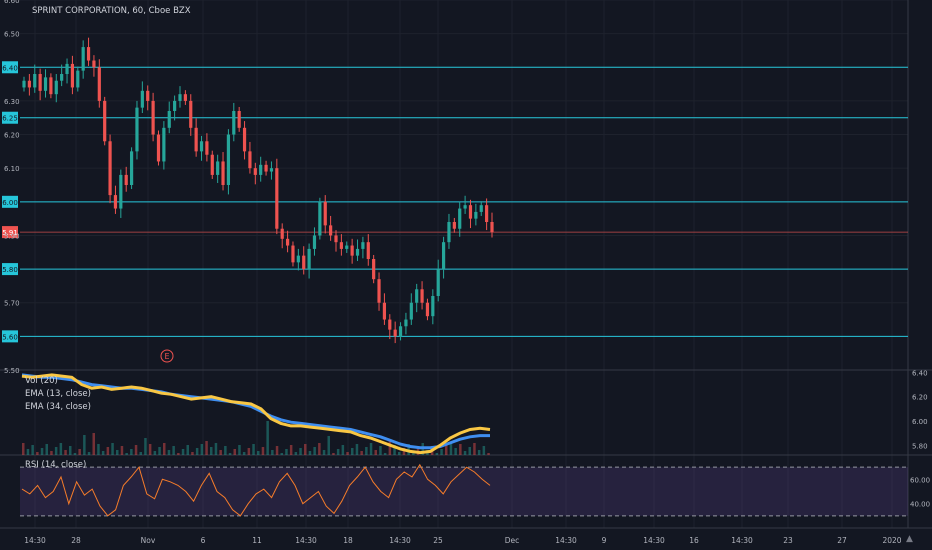  What do you see at coordinates (842, 540) in the screenshot?
I see `time-tick-label-16: 27` at bounding box center [842, 540].